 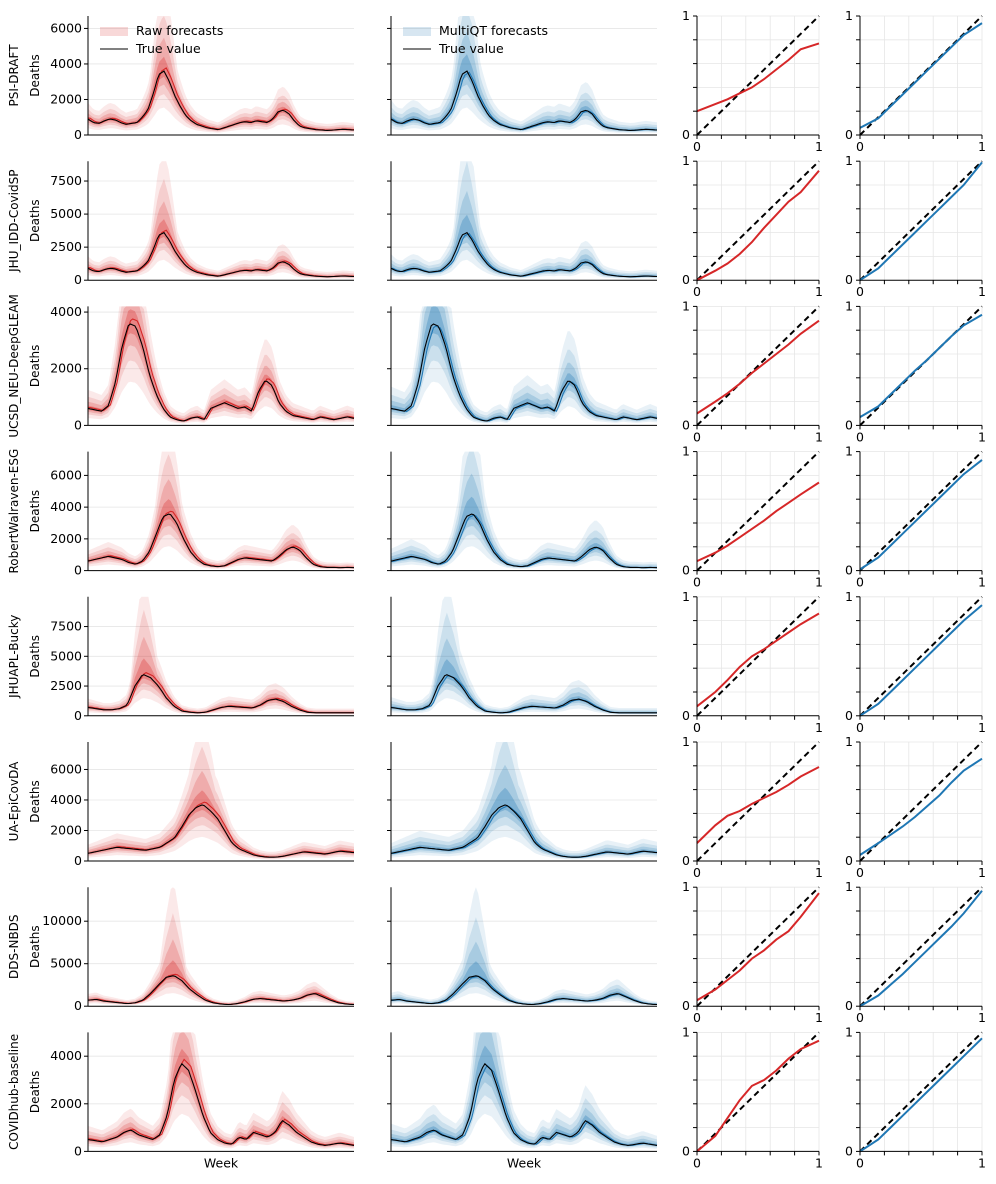 I want to click on model-name-label: UA-EpiCovDA, so click(x=14, y=801).